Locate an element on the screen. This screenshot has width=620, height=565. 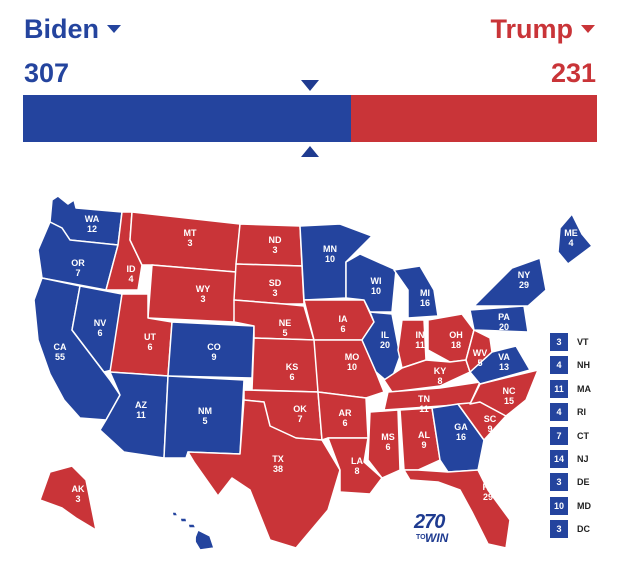
small-state-votes: 4 is located at coordinates (559, 412).